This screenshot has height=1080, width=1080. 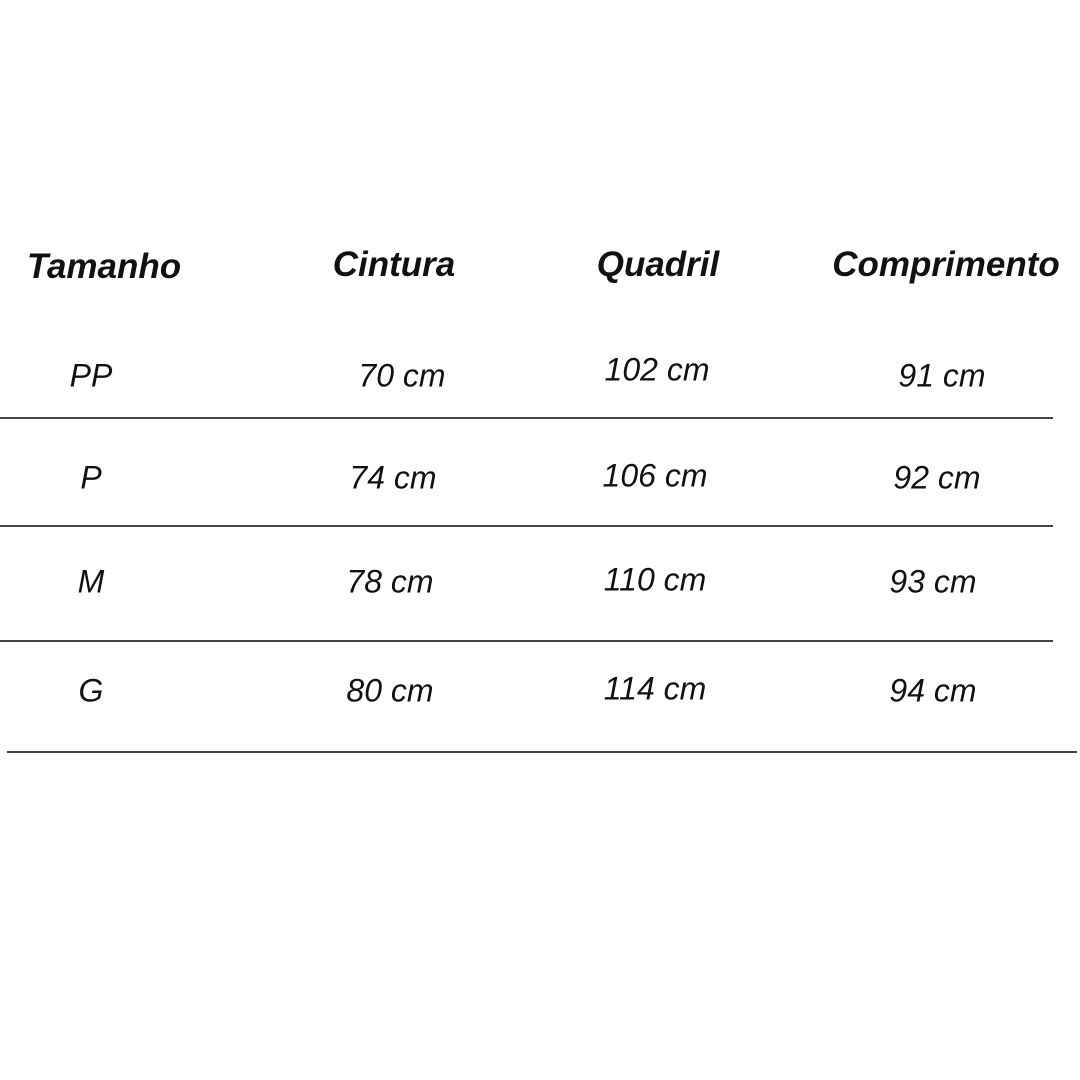 I want to click on header-quadril: Quadril, so click(x=658, y=264).